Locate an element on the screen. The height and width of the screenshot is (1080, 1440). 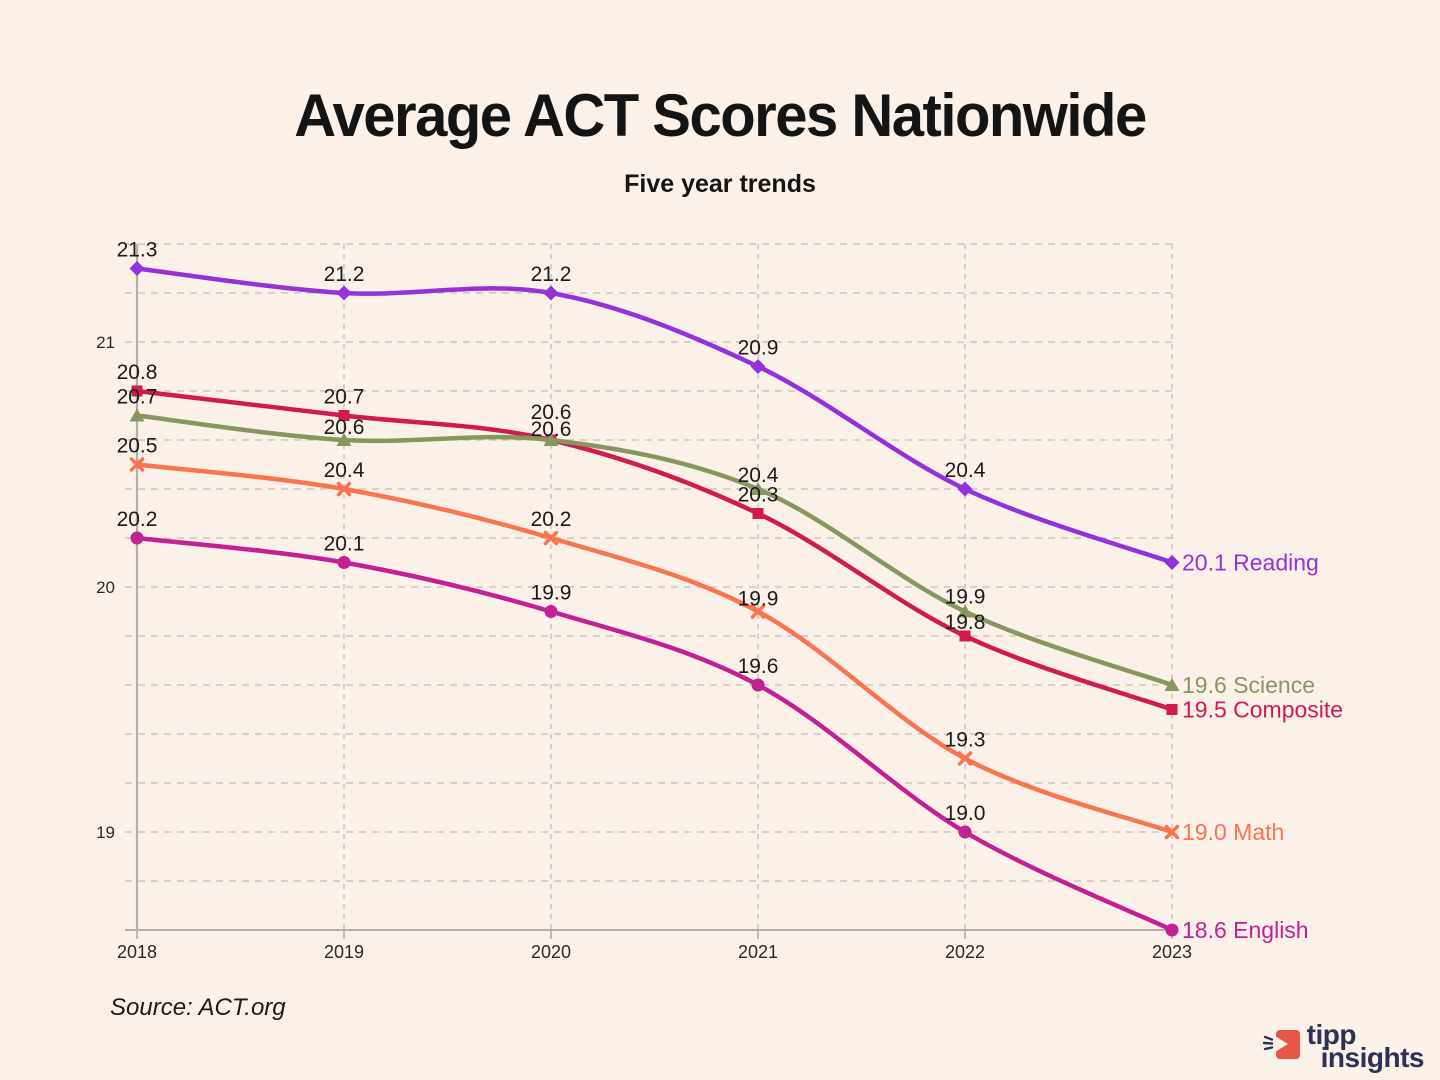
y-tick-label: 20 is located at coordinates (105, 587).